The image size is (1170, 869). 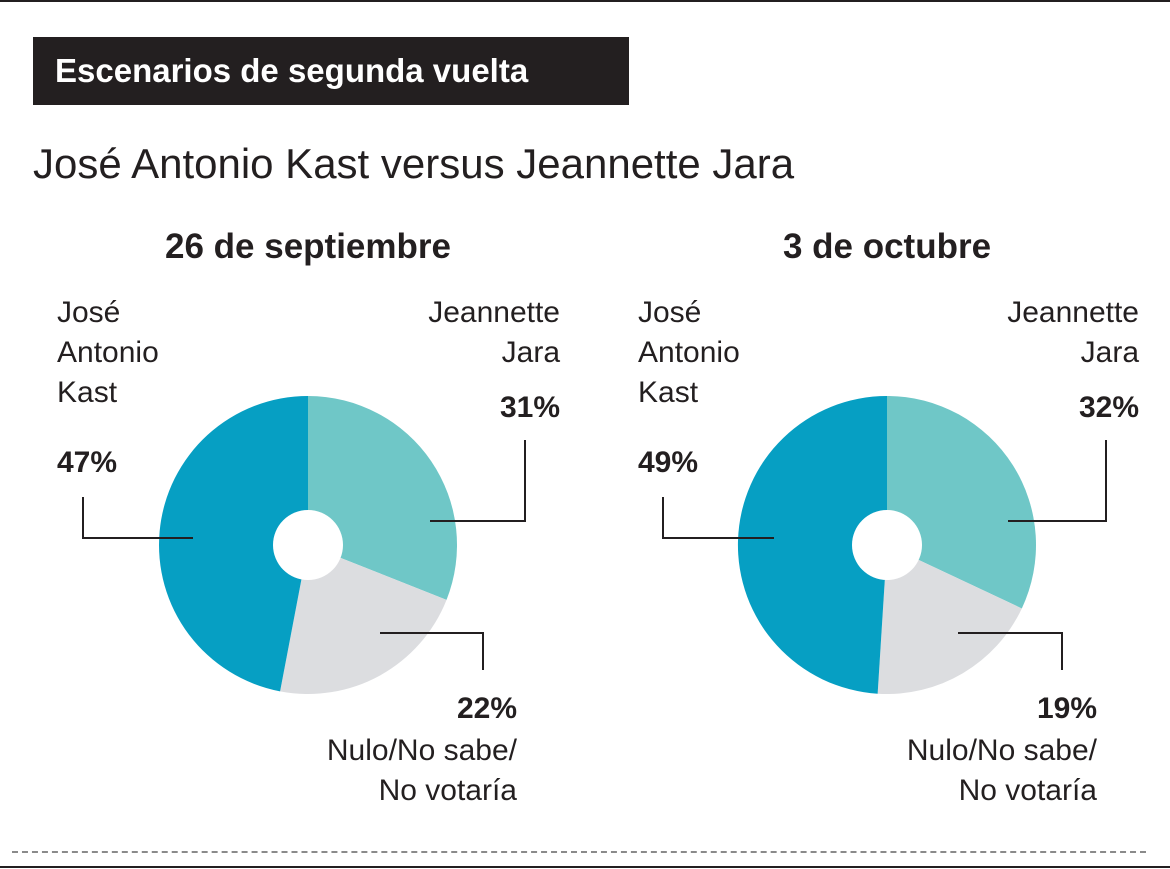 What do you see at coordinates (887, 246) in the screenshot?
I see `chart-date-title: 3 de octubre` at bounding box center [887, 246].